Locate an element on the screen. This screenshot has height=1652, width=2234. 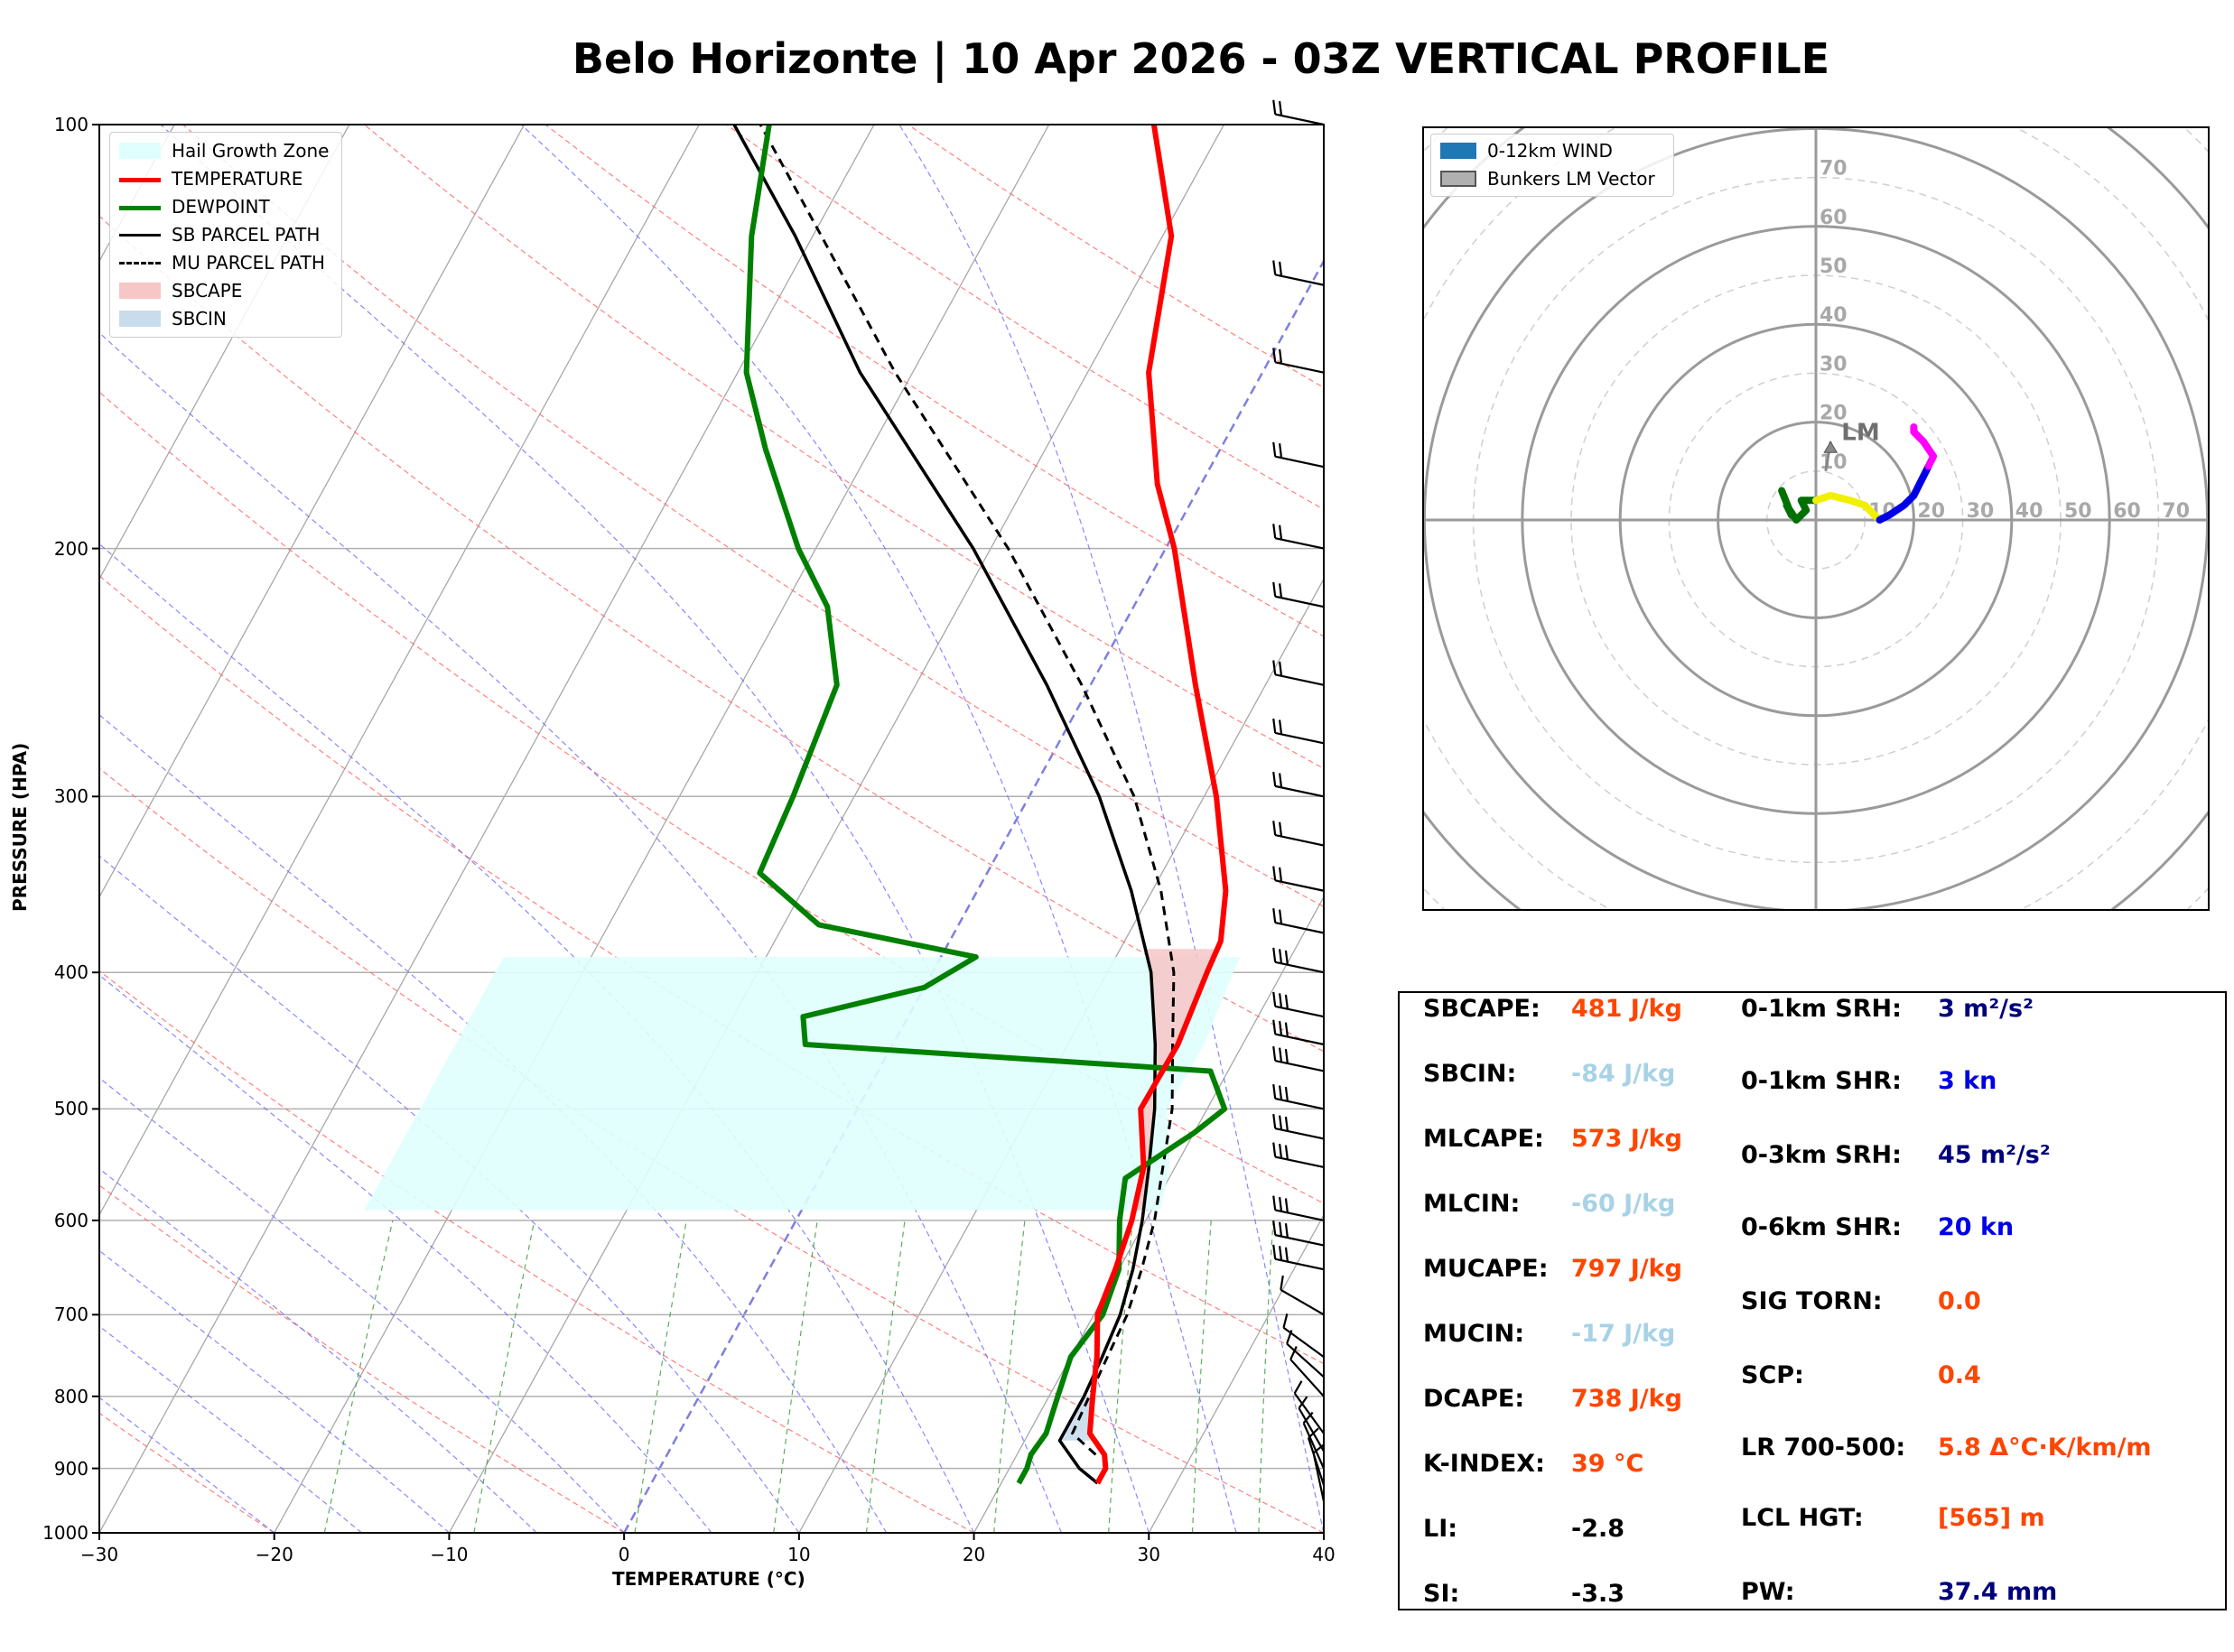
ring-label-y: 70 is located at coordinates (1834, 169).